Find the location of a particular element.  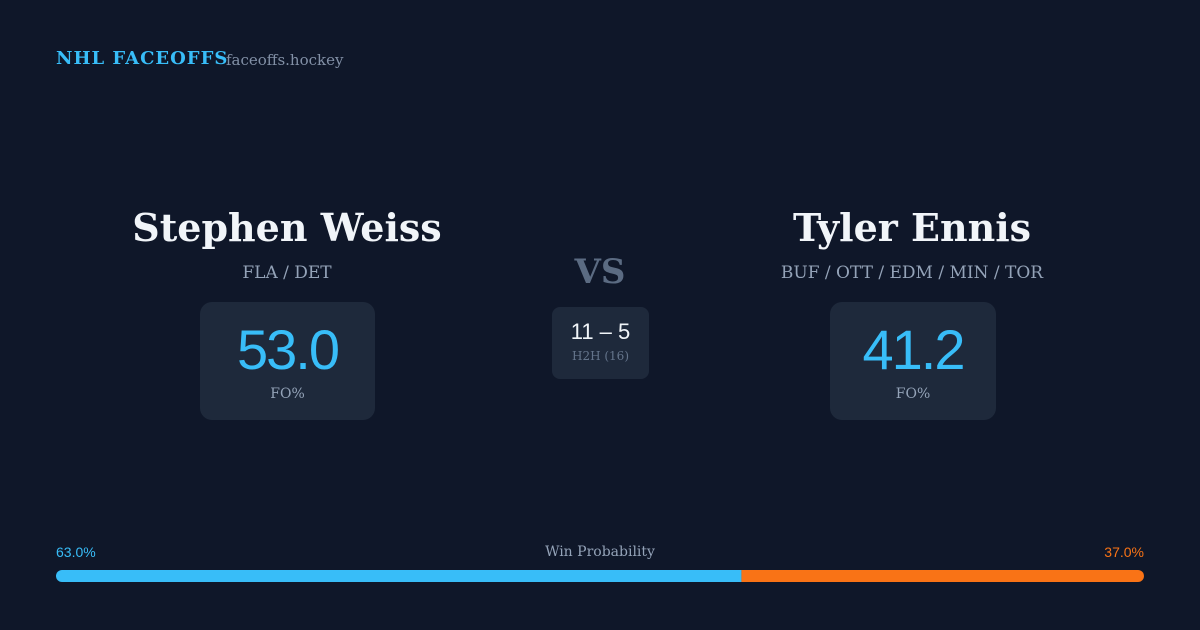

fo-card: 41.2 FO% is located at coordinates (913, 361).